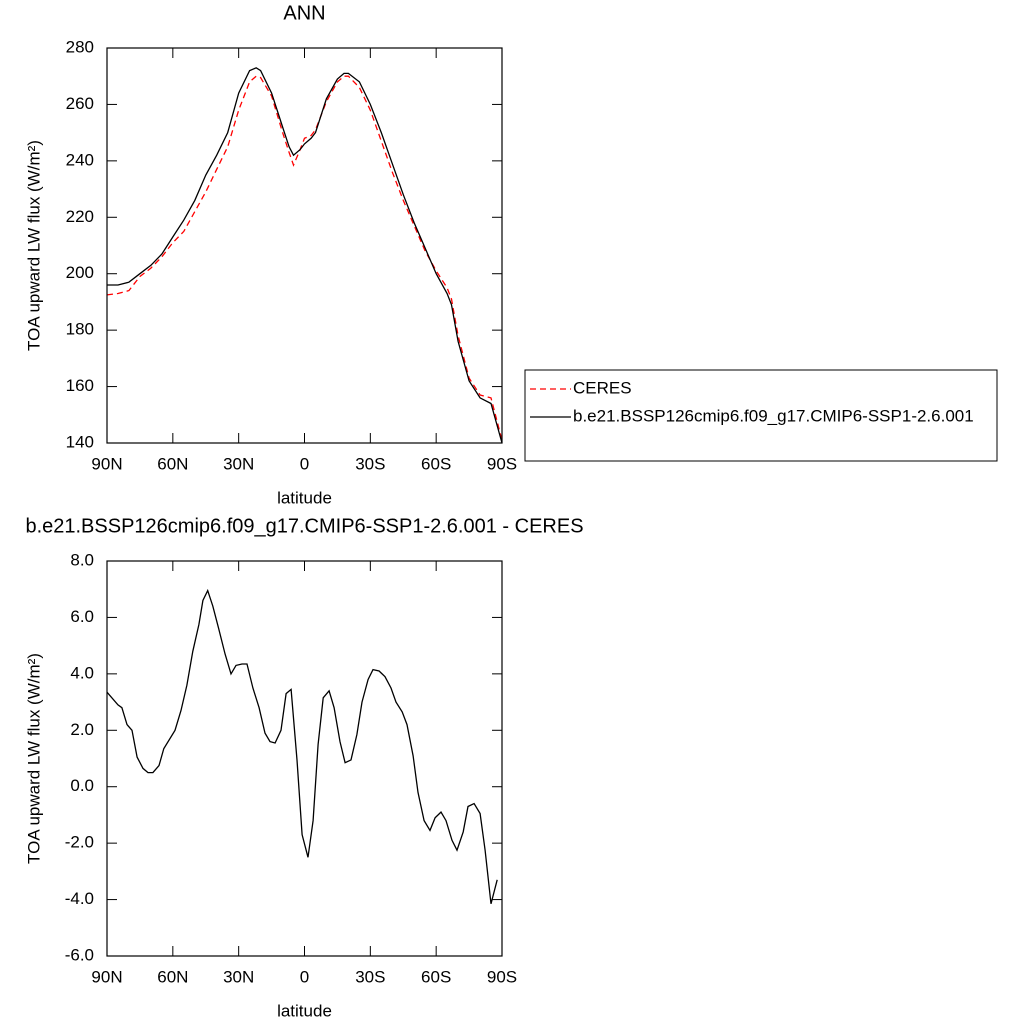  What do you see at coordinates (79, 898) in the screenshot?
I see `y-tick-label: -4.0` at bounding box center [79, 898].